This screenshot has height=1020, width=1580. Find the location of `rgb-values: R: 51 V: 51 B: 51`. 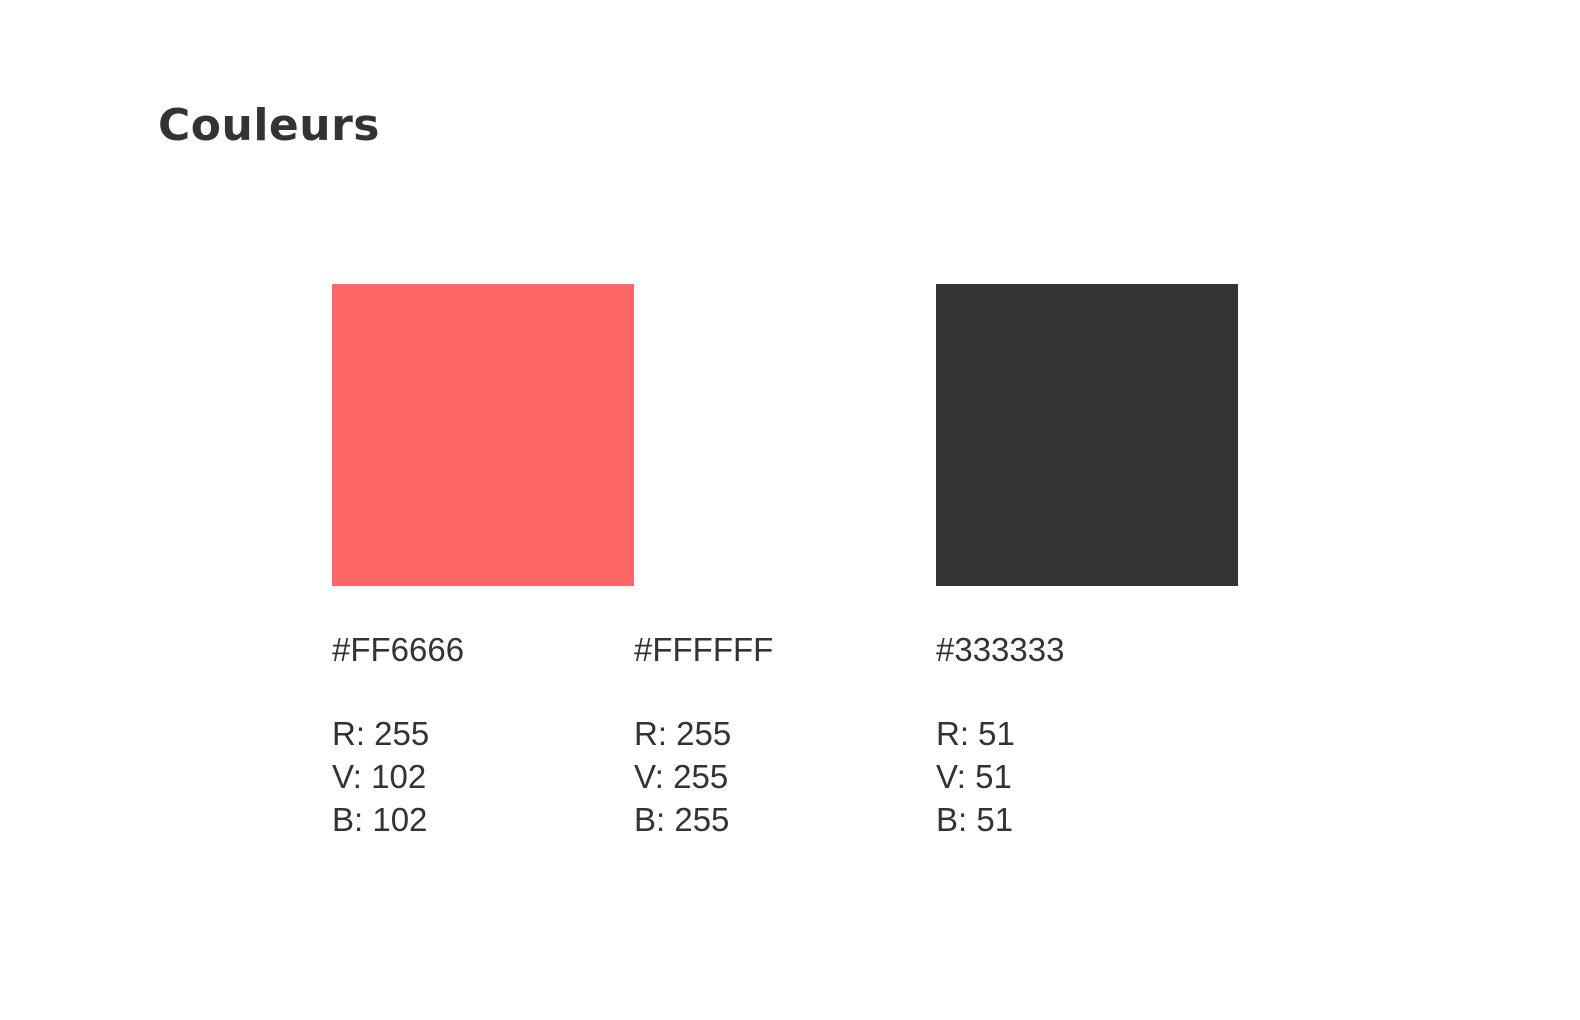

rgb-values: R: 51 V: 51 B: 51 is located at coordinates (1087, 776).